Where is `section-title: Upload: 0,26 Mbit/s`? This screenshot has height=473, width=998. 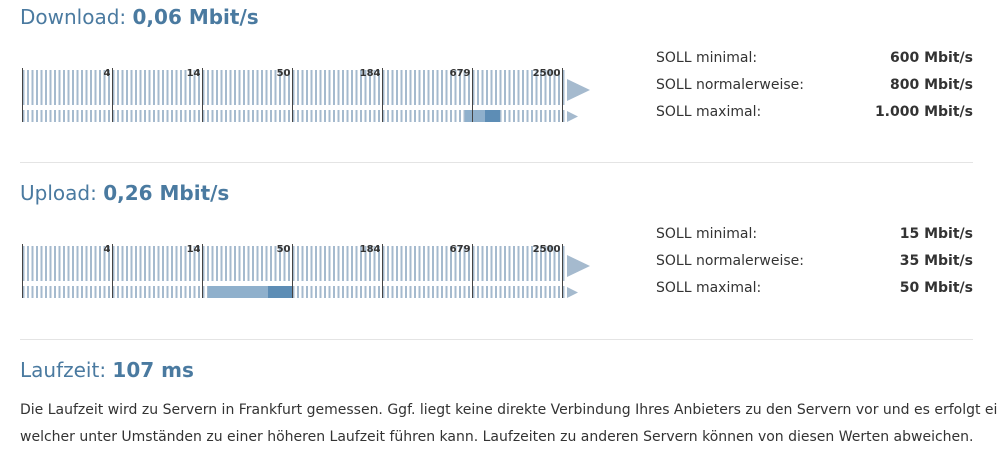
section-title: Upload: 0,26 Mbit/s is located at coordinates (124, 193).